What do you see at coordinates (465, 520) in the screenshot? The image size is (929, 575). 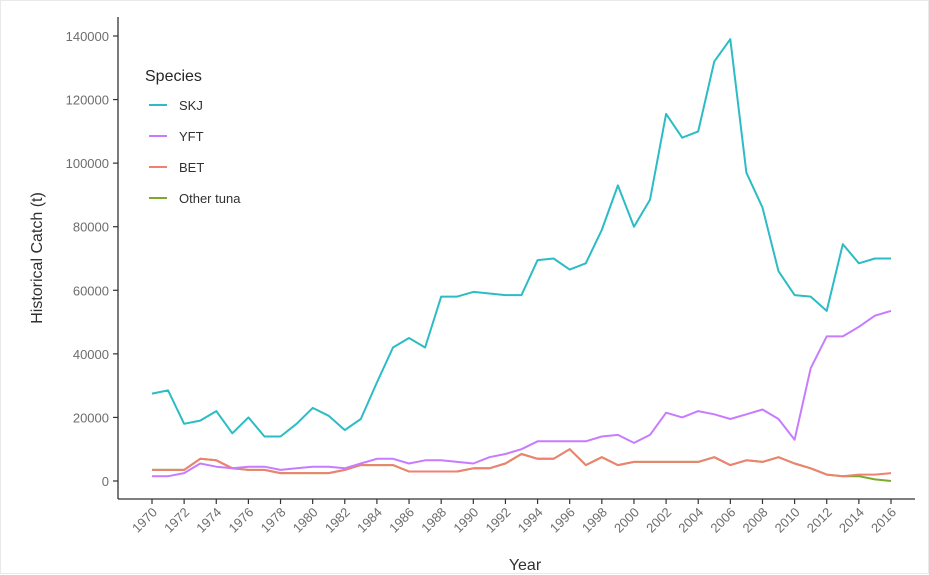 I see `x-tick-label: 1990` at bounding box center [465, 520].